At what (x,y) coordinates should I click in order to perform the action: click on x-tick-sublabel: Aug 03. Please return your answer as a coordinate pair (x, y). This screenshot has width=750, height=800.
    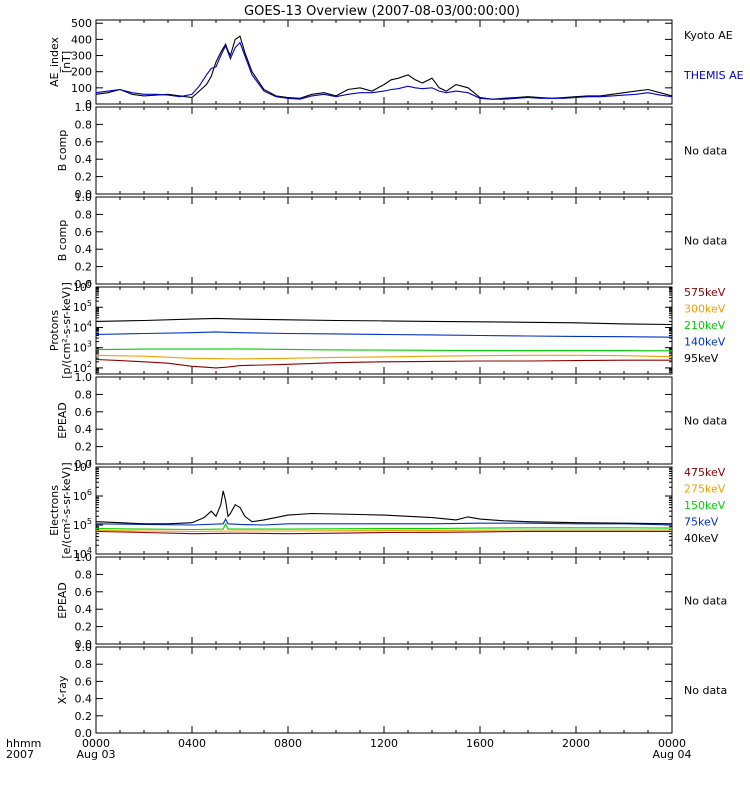
    Looking at the image, I should click on (96, 754).